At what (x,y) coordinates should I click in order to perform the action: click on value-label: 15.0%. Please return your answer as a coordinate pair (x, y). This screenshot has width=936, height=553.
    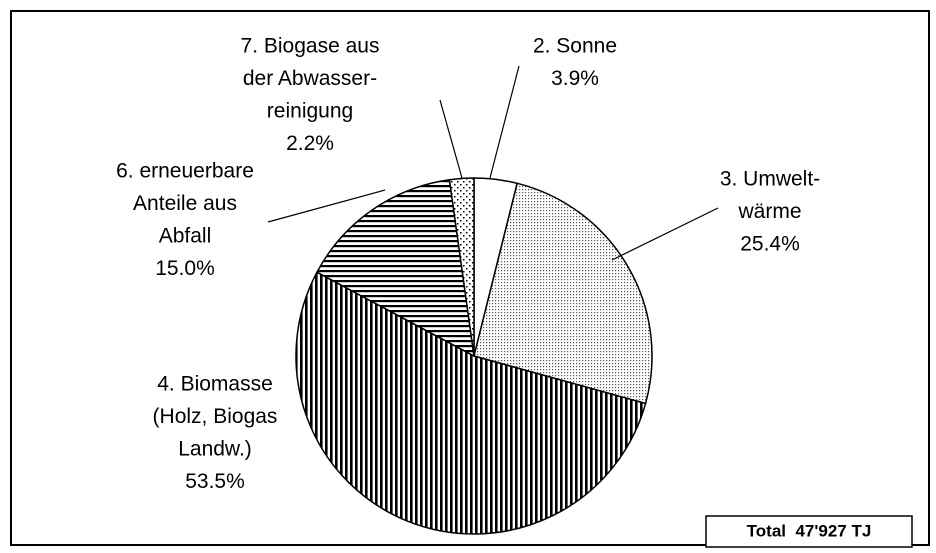
    Looking at the image, I should click on (185, 268).